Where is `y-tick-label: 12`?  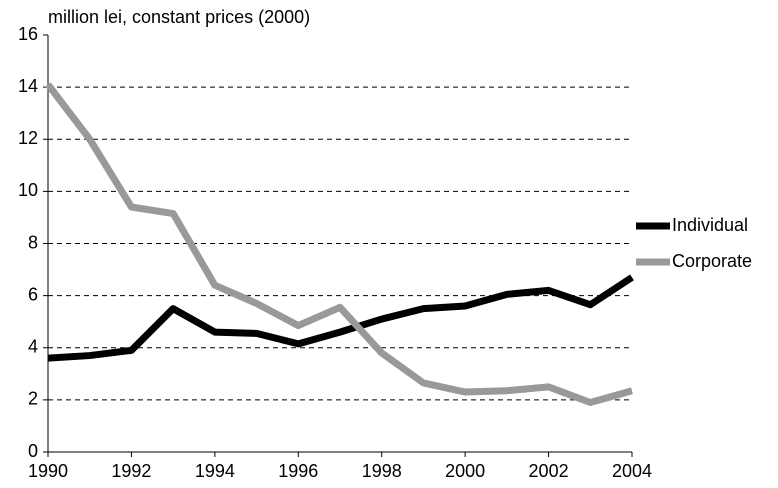 y-tick-label: 12 is located at coordinates (28, 138).